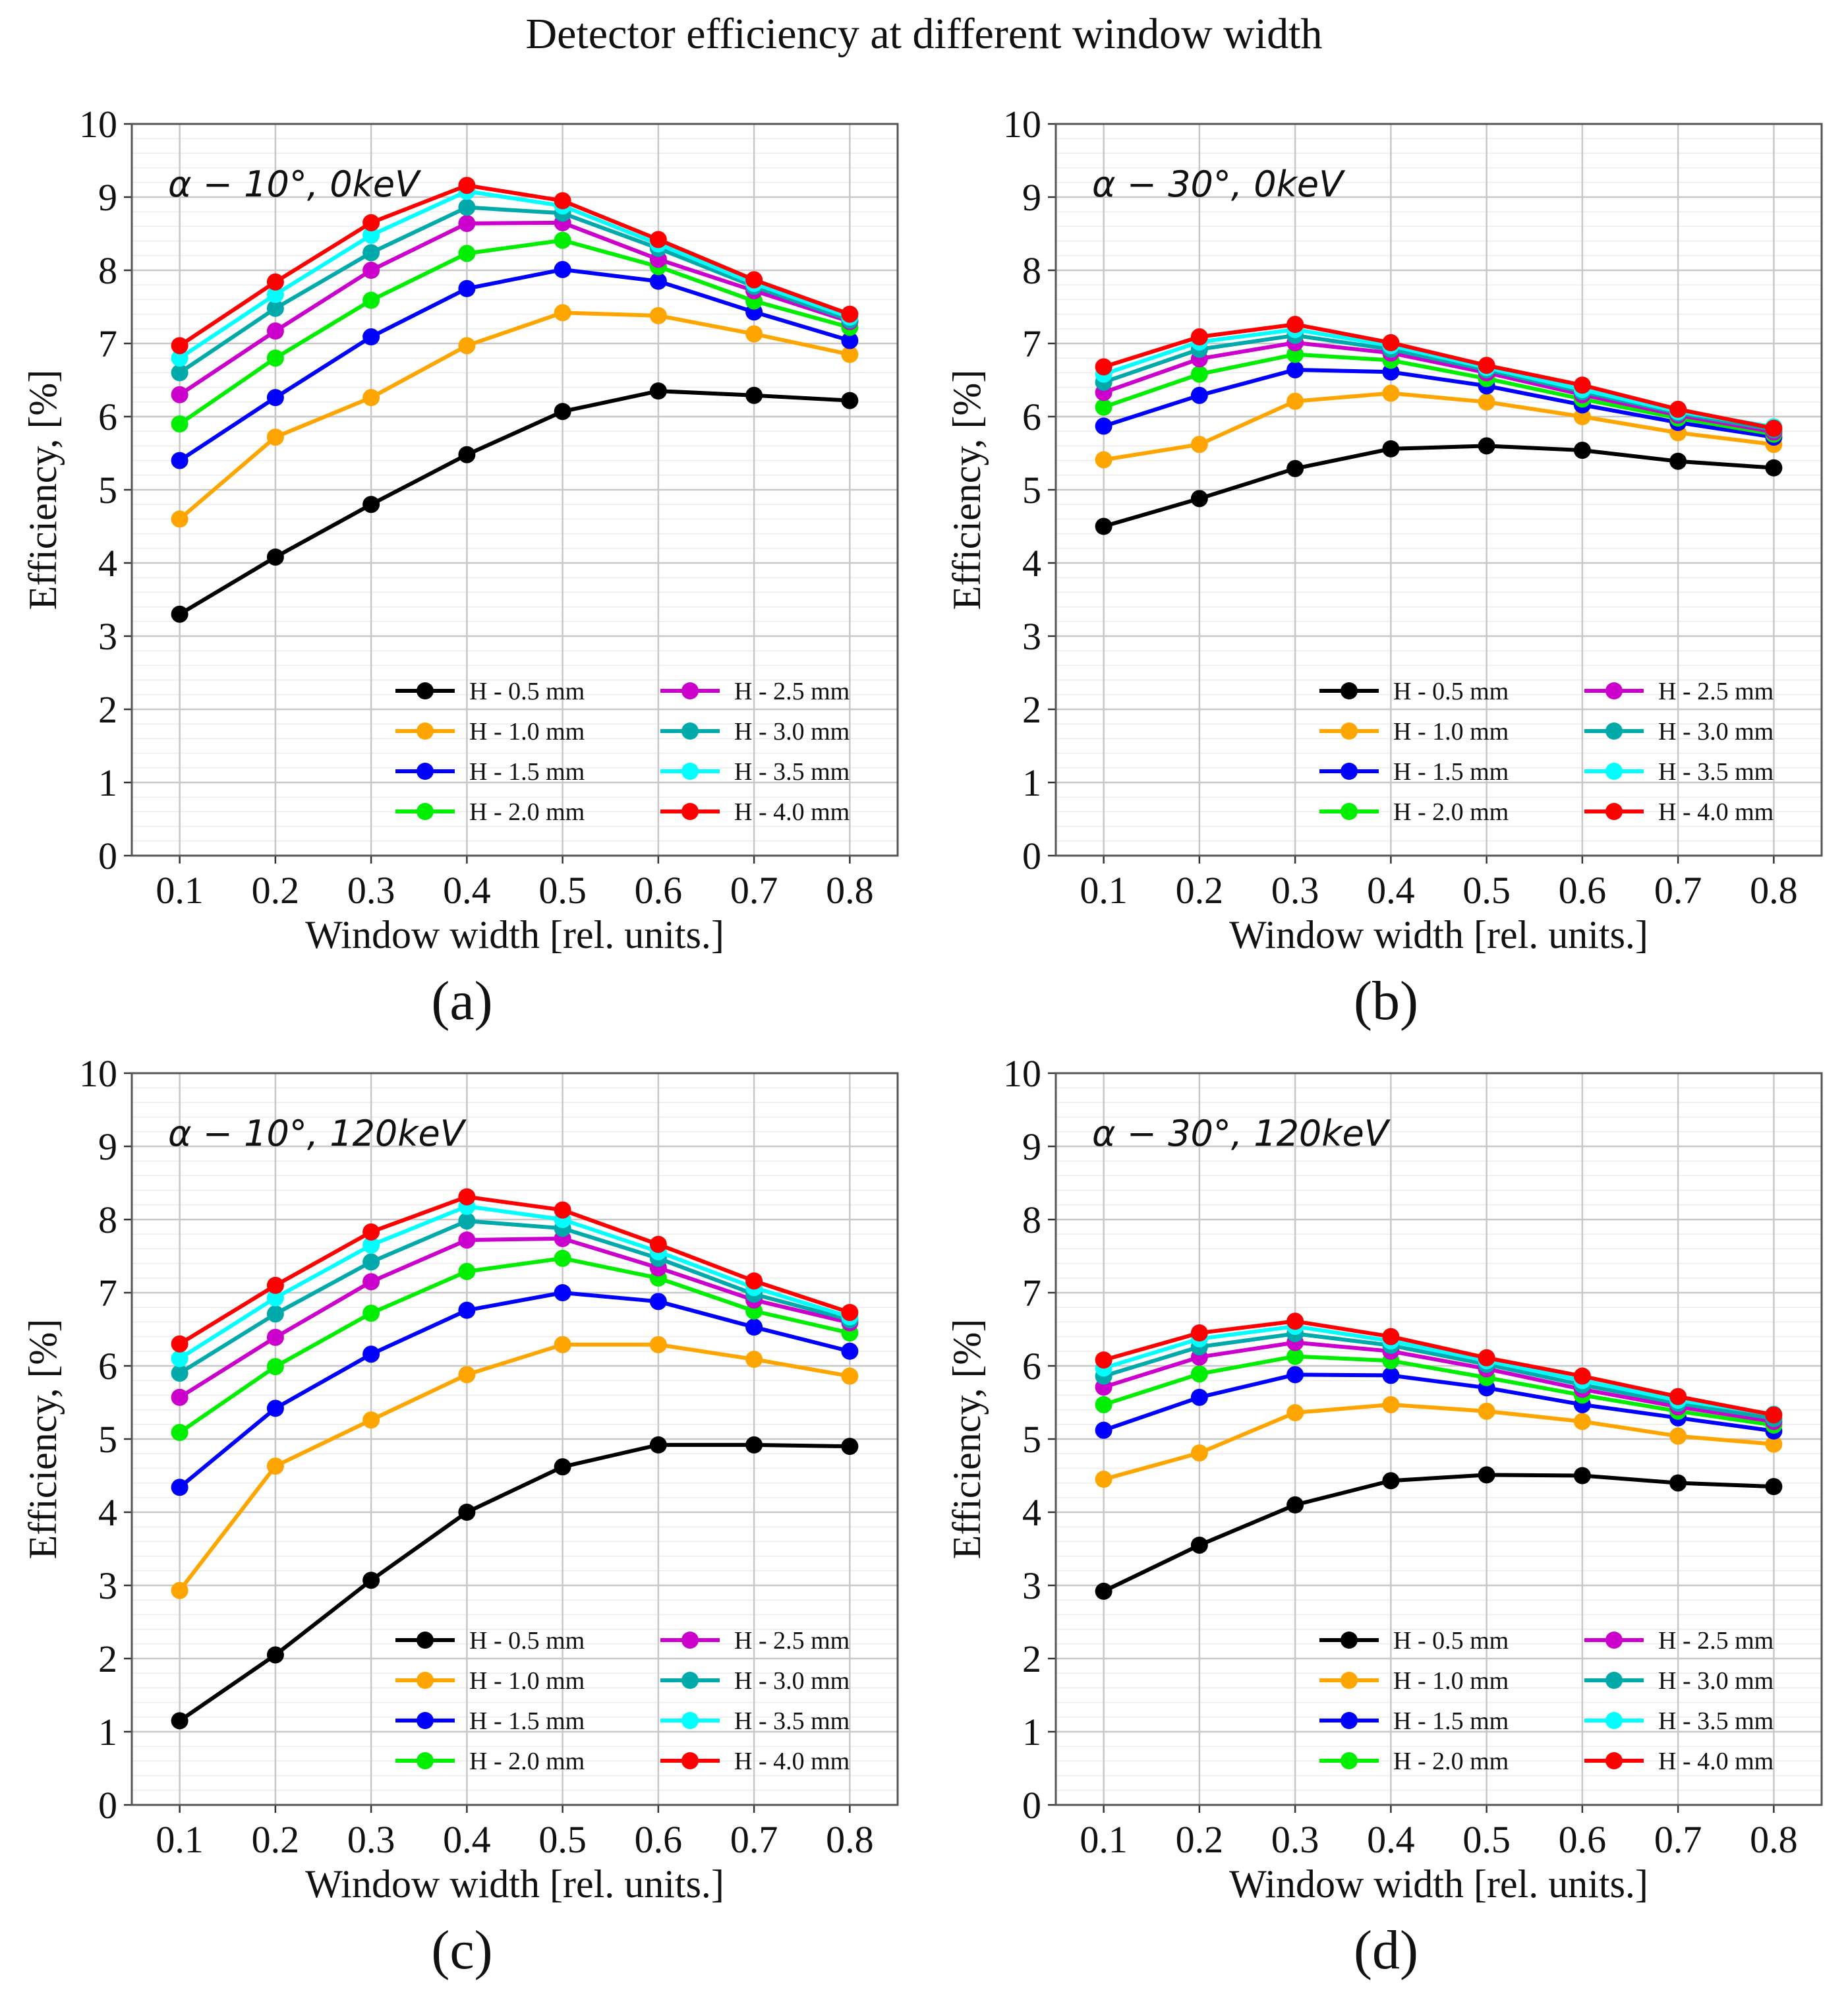  Describe the element at coordinates (1583, 1839) in the screenshot. I see `x-tick-label: 0.6` at that location.